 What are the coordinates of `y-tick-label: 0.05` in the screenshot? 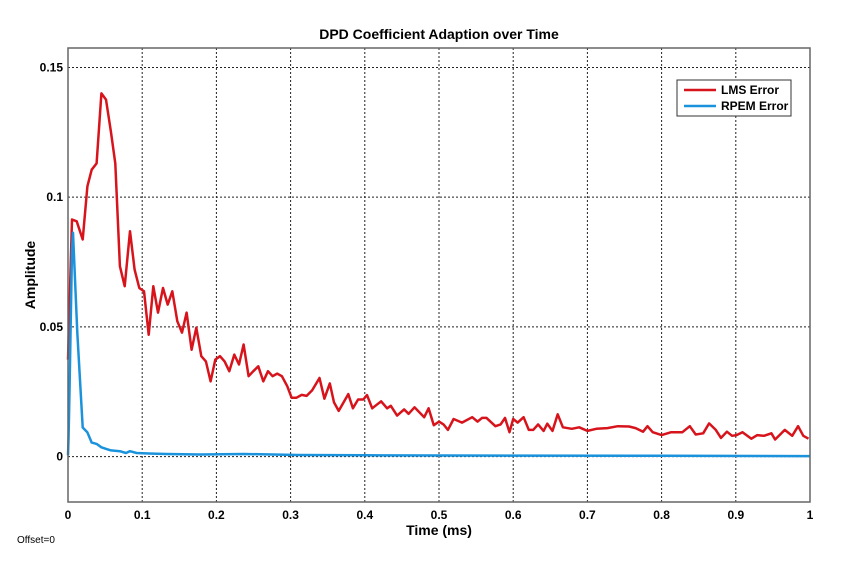 It's located at (52, 327).